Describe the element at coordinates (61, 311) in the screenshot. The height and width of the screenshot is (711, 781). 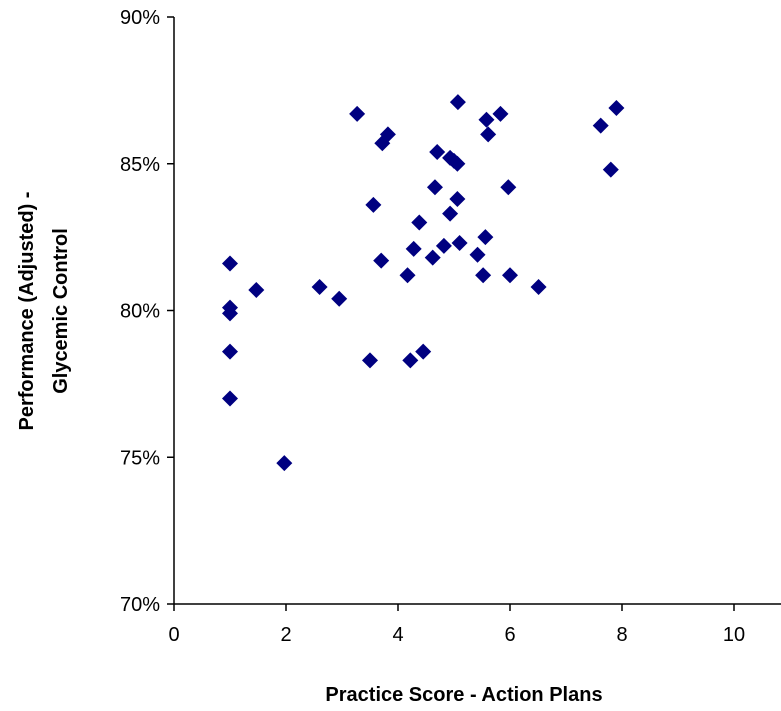
I see `y-axis-title-line-2: Glycemic Control` at that location.